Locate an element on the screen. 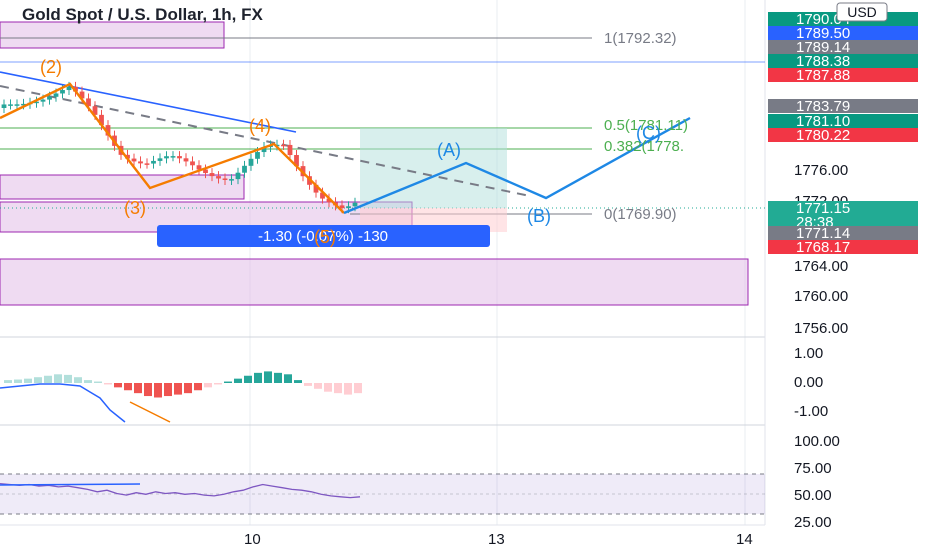  trendline-dashed is located at coordinates (265, 141).